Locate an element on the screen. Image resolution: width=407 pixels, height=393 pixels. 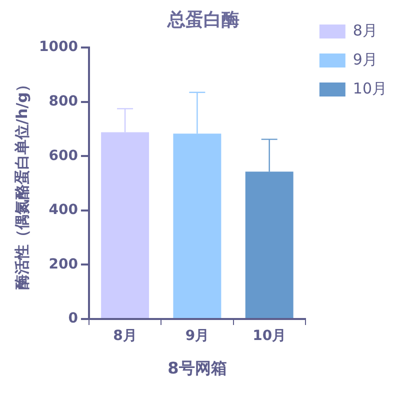
y-axis-title: 酶活性（偶氮酪蛋白单位/h/g） is located at coordinates (21, 183).